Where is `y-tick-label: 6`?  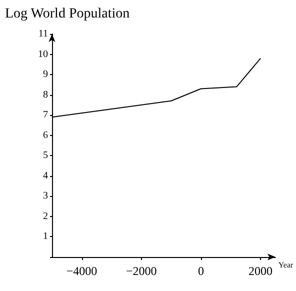 y-tick-label: 6 is located at coordinates (45, 135).